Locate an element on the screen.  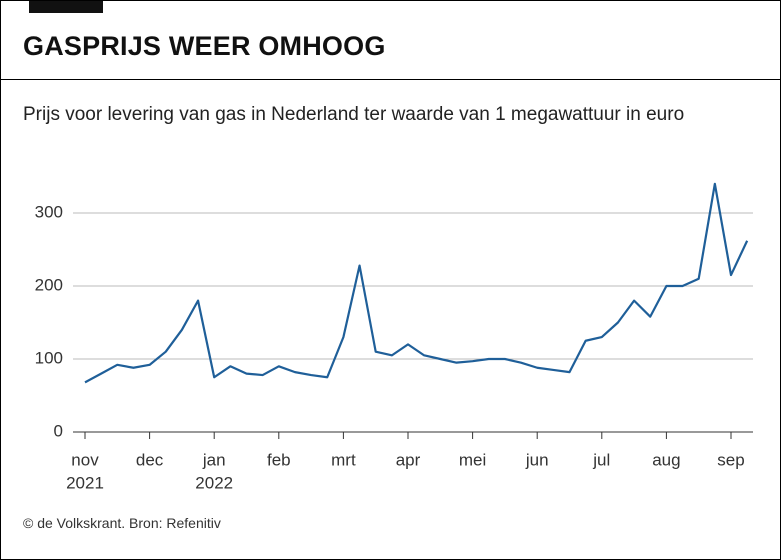
x-tick-label: mrt is located at coordinates (343, 459).